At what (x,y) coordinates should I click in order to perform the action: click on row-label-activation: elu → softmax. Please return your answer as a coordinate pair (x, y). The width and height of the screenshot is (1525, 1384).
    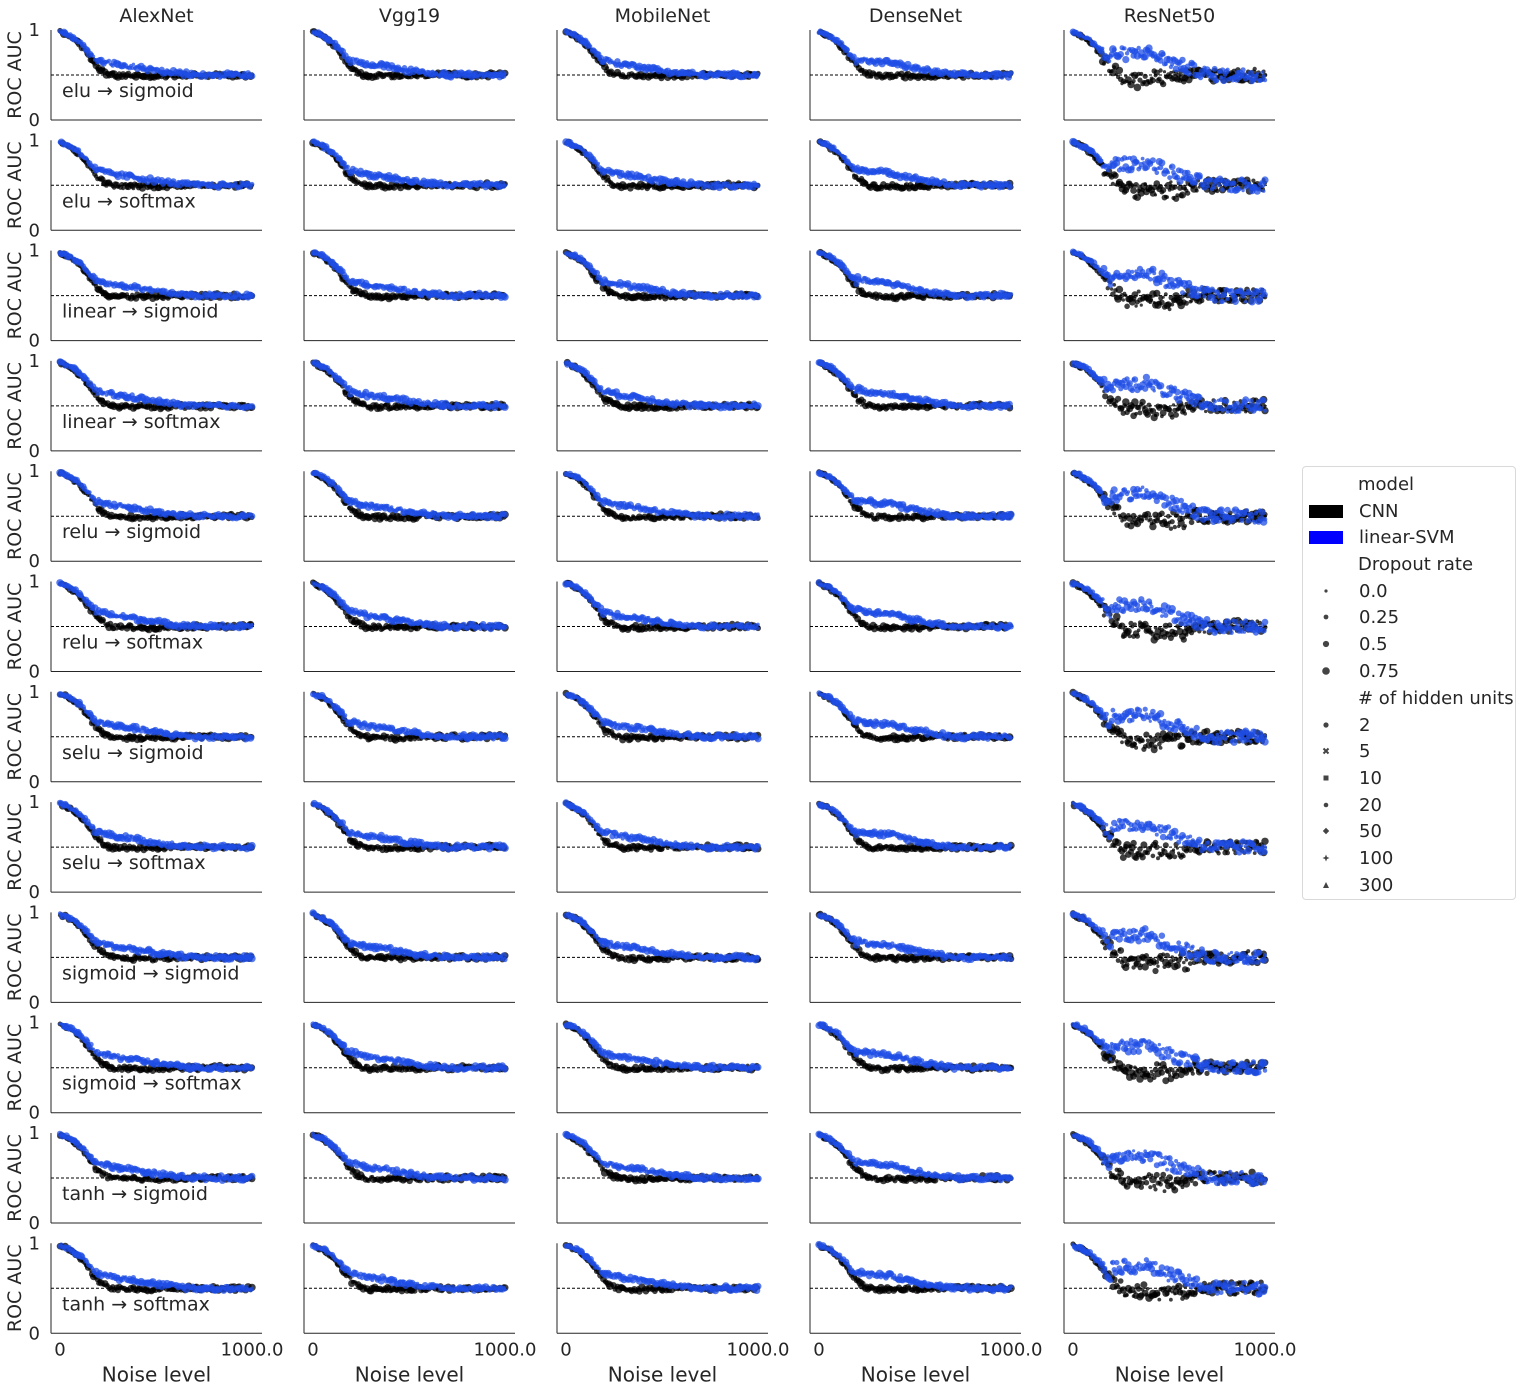
    Looking at the image, I should click on (129, 201).